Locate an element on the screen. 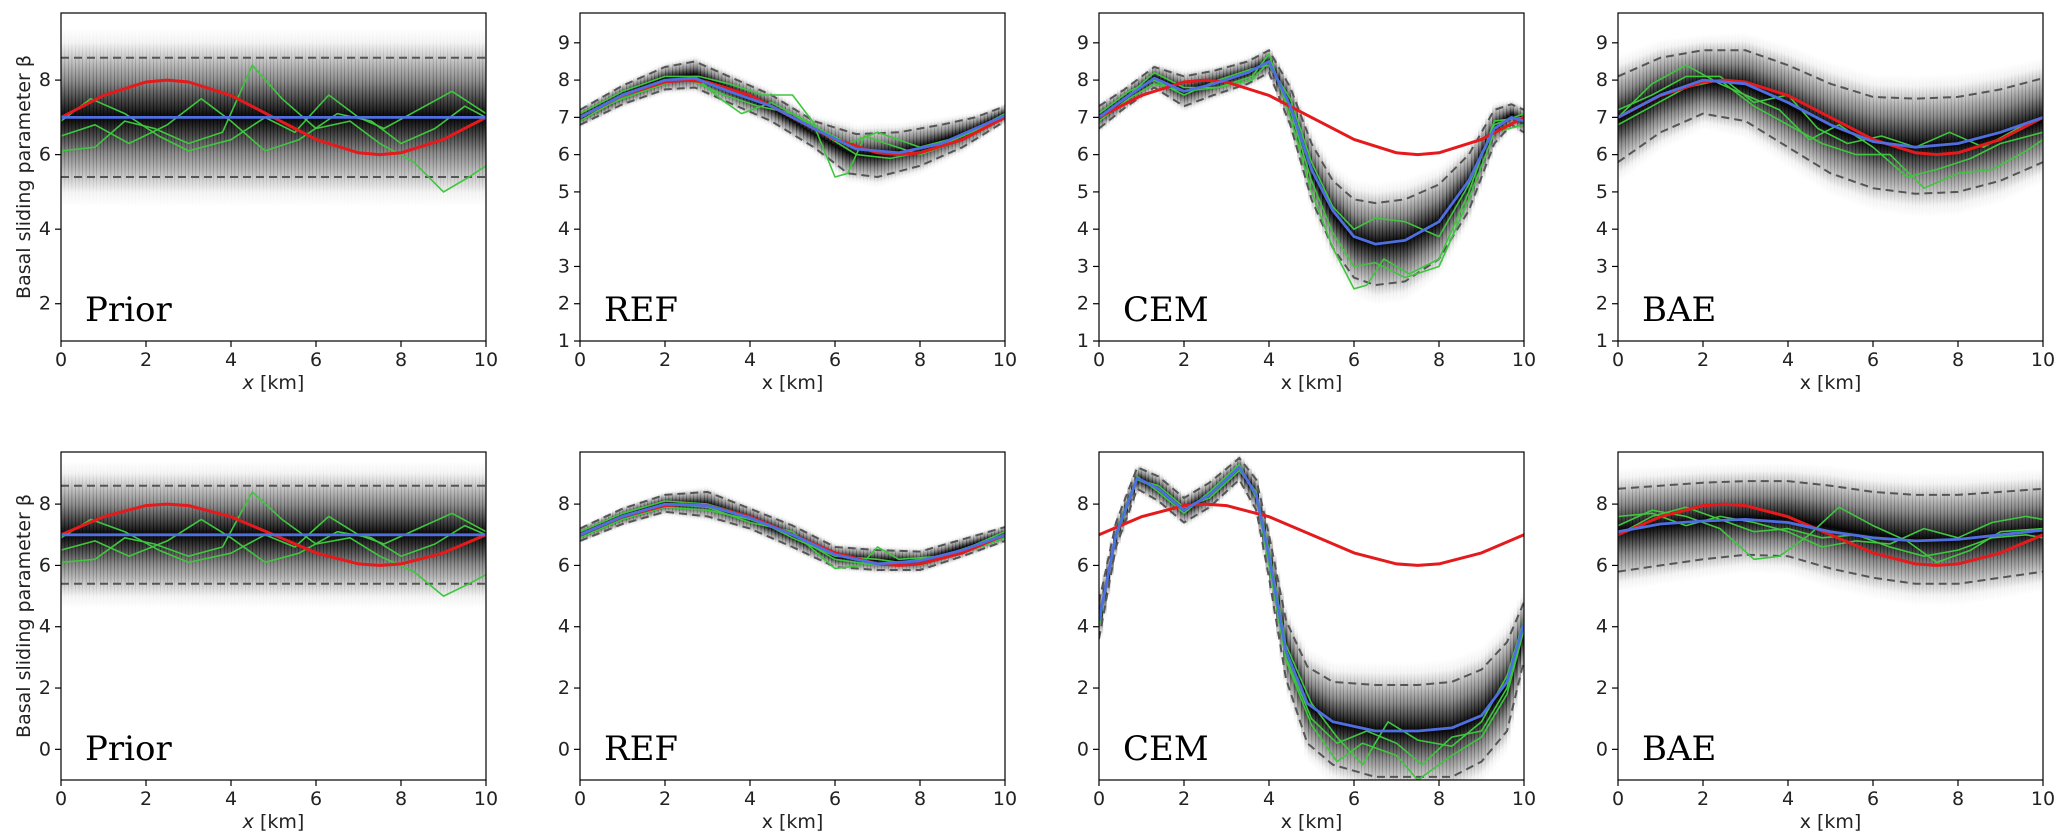 This screenshot has height=838, width=2067. panel-bae-bottom: 0 2 4 6 8 10 0 2 4 6 8 x [km] BAE is located at coordinates (1825, 642).